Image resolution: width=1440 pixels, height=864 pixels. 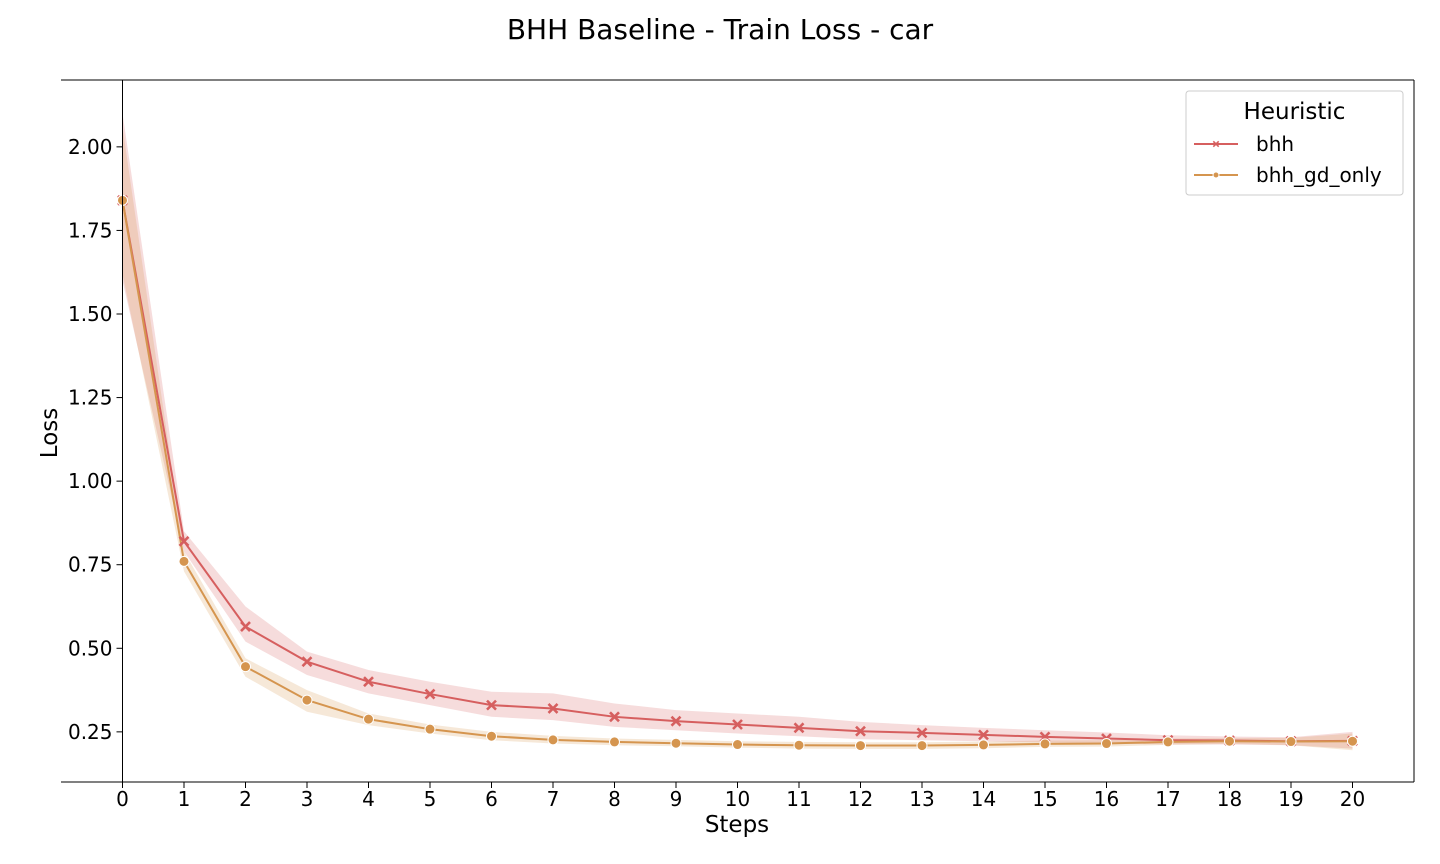 What do you see at coordinates (90, 230) in the screenshot?
I see `y-tick-label-6: 1.75` at bounding box center [90, 230].